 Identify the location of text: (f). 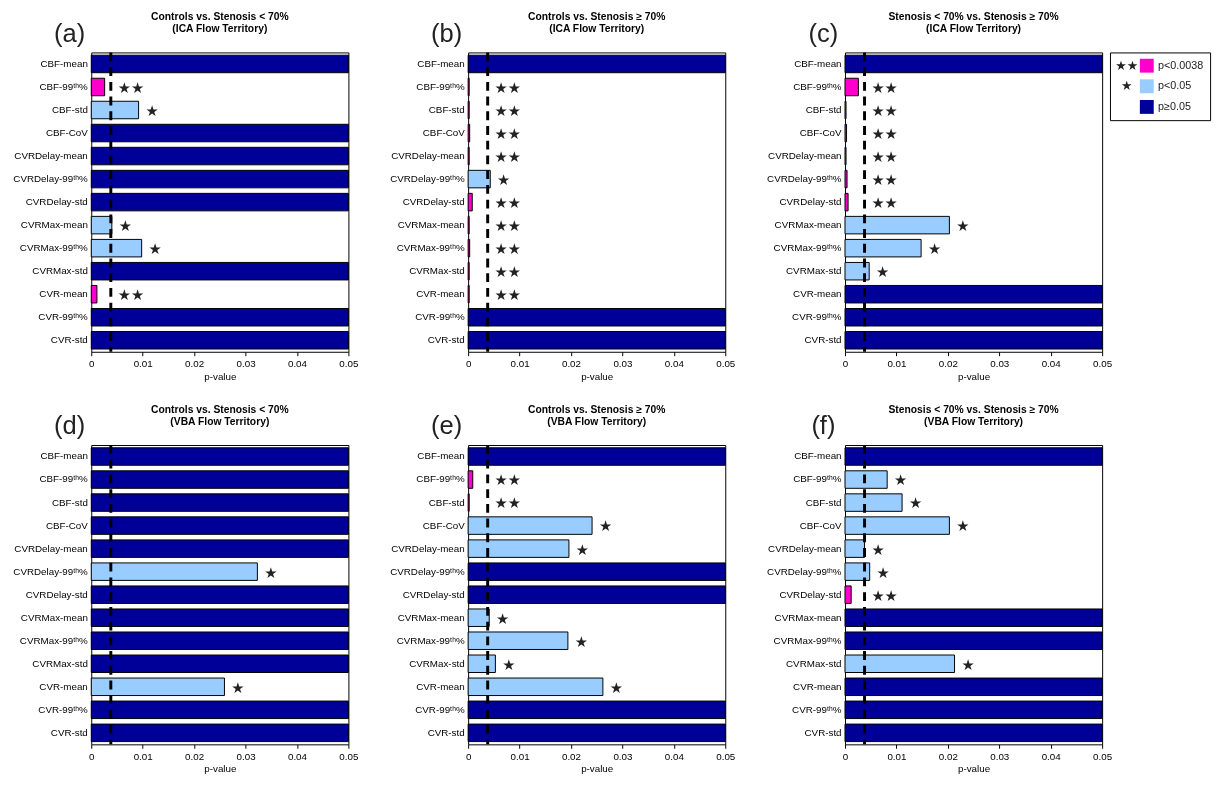
(823, 425).